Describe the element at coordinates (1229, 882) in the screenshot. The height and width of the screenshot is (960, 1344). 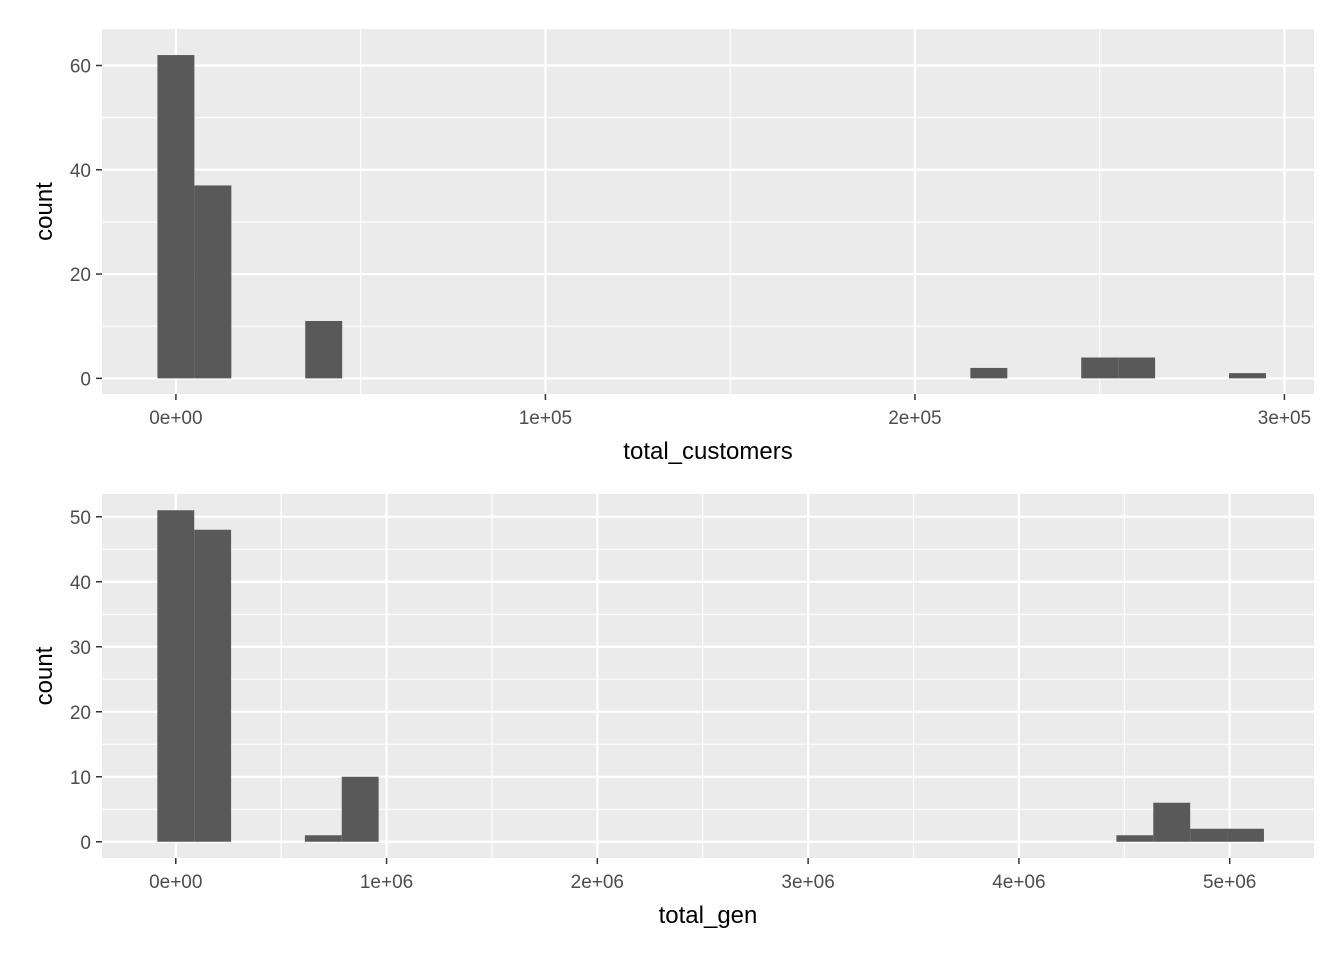
I see `x-tick-label: 5e+06` at that location.